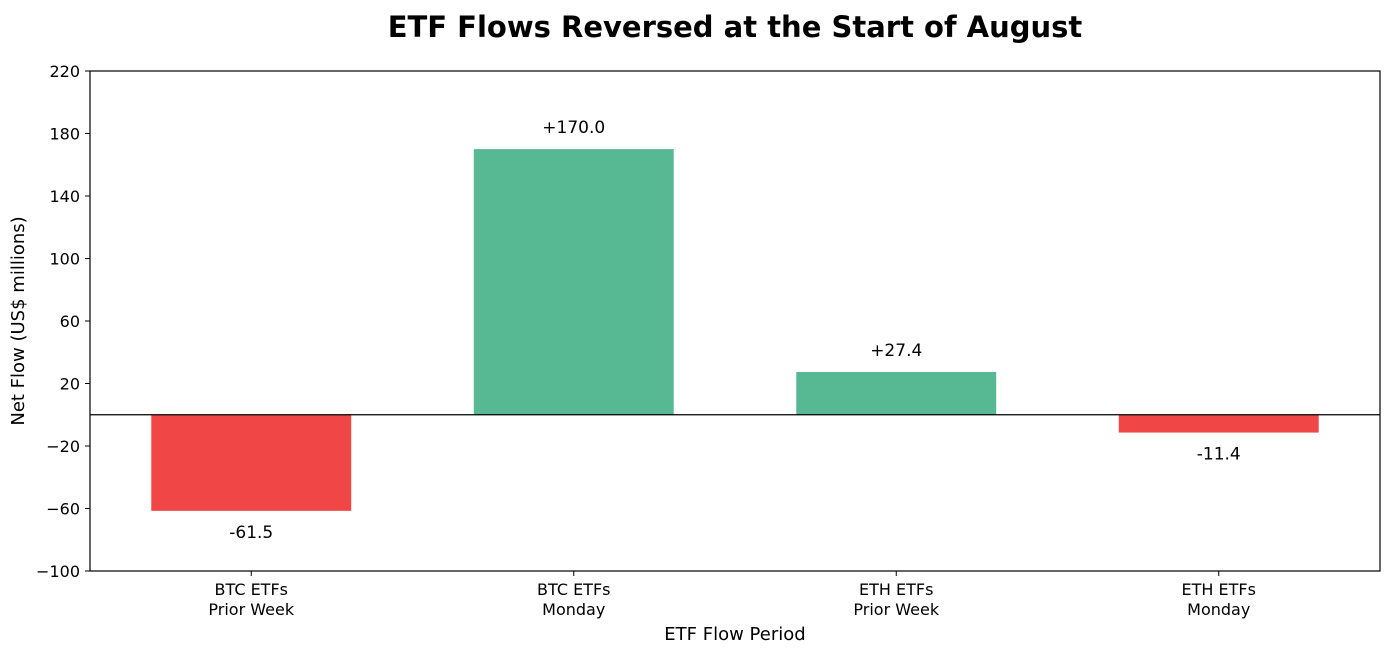  I want to click on y-tick-label-6: 100, so click(64, 259).